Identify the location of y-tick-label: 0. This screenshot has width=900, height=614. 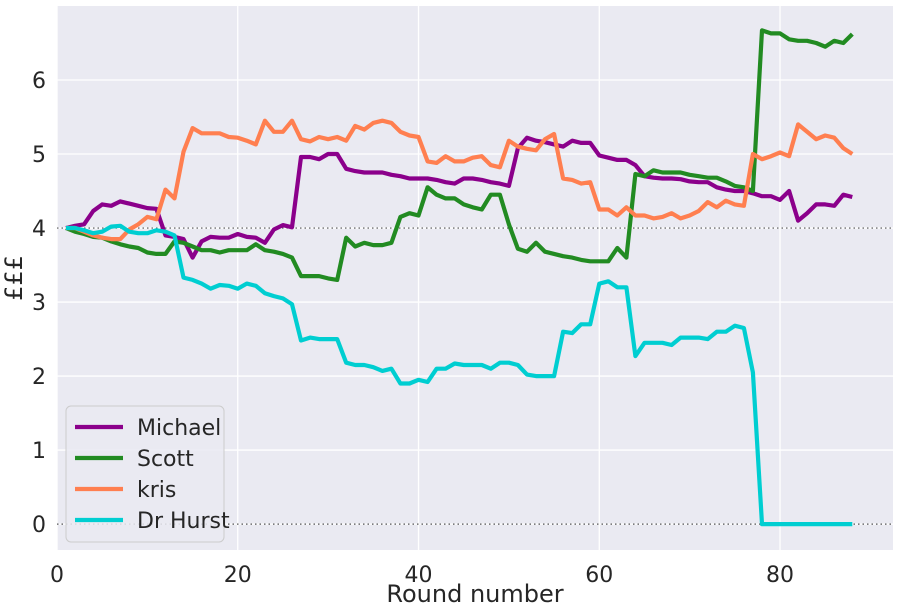
(39, 525).